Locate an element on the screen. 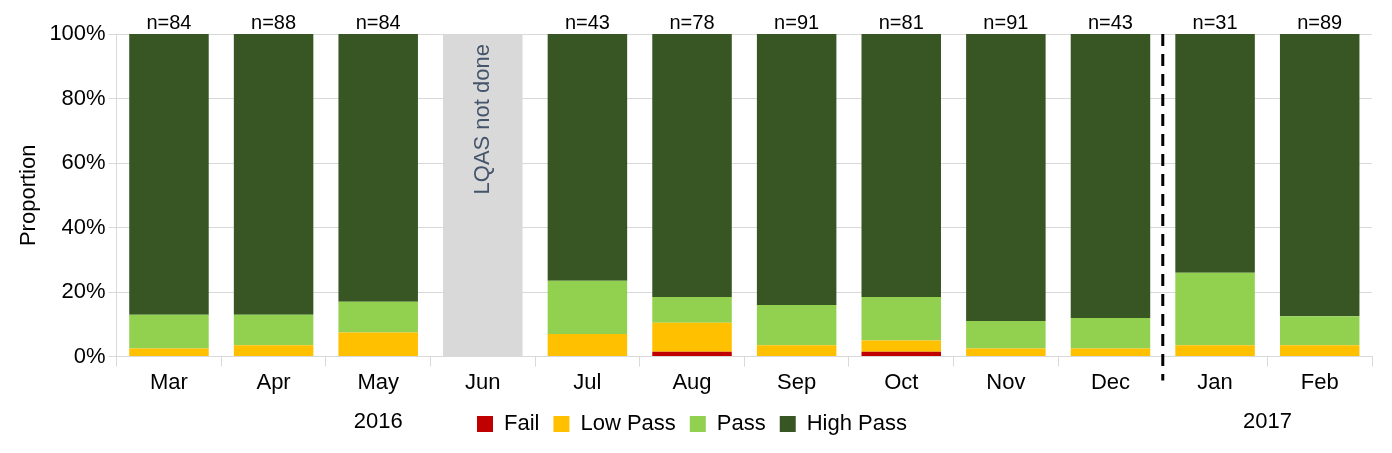 This screenshot has width=1392, height=453. y-tick-label: 80% is located at coordinates (83, 97).